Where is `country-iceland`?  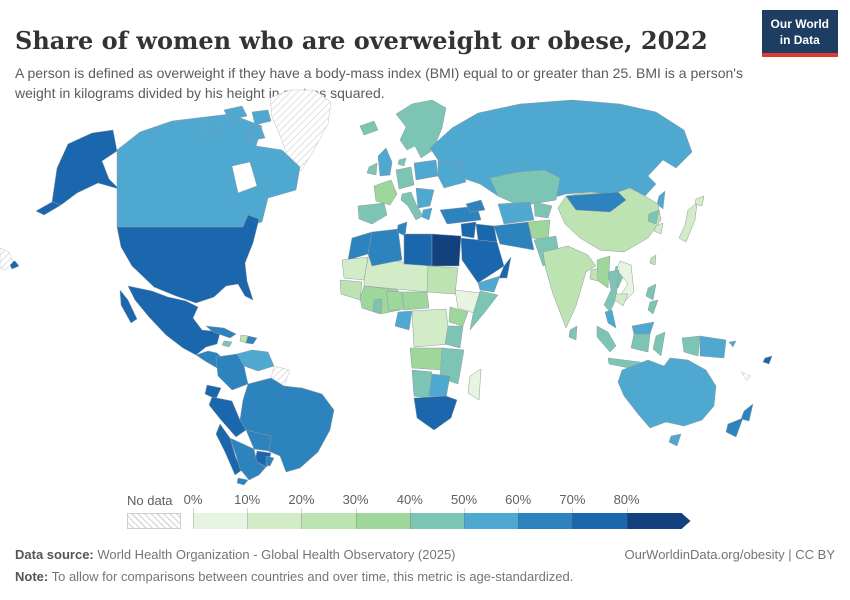 country-iceland is located at coordinates (369, 128).